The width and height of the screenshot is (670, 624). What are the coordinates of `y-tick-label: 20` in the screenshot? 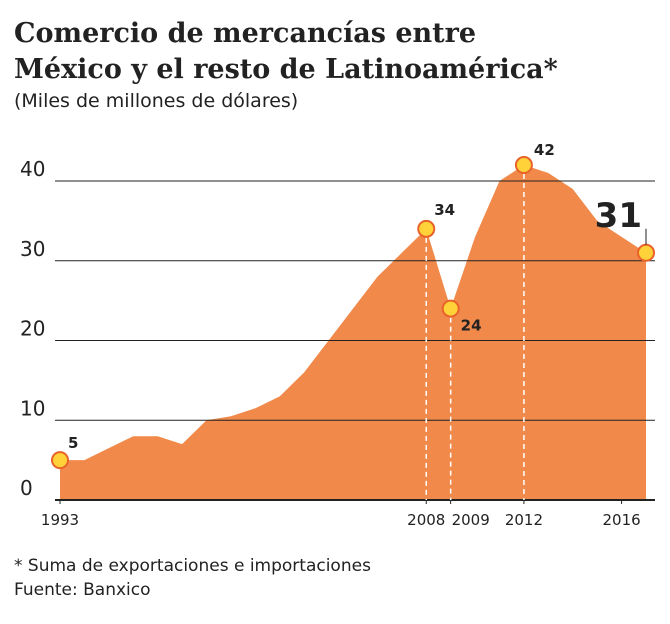 It's located at (32, 329).